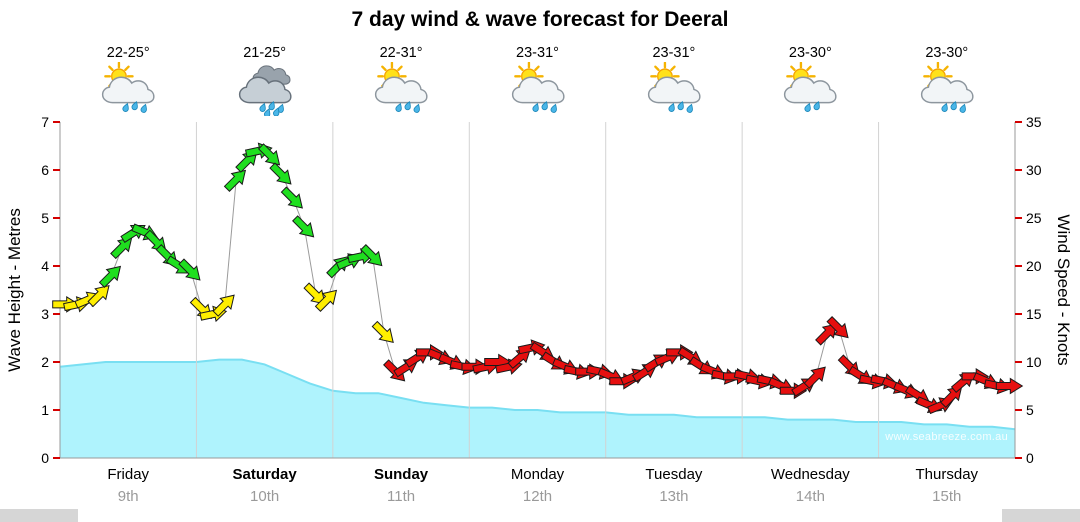 The width and height of the screenshot is (1080, 522). Describe the element at coordinates (1063, 290) in the screenshot. I see `right-axis-title: Wind Speed - Knots` at that location.